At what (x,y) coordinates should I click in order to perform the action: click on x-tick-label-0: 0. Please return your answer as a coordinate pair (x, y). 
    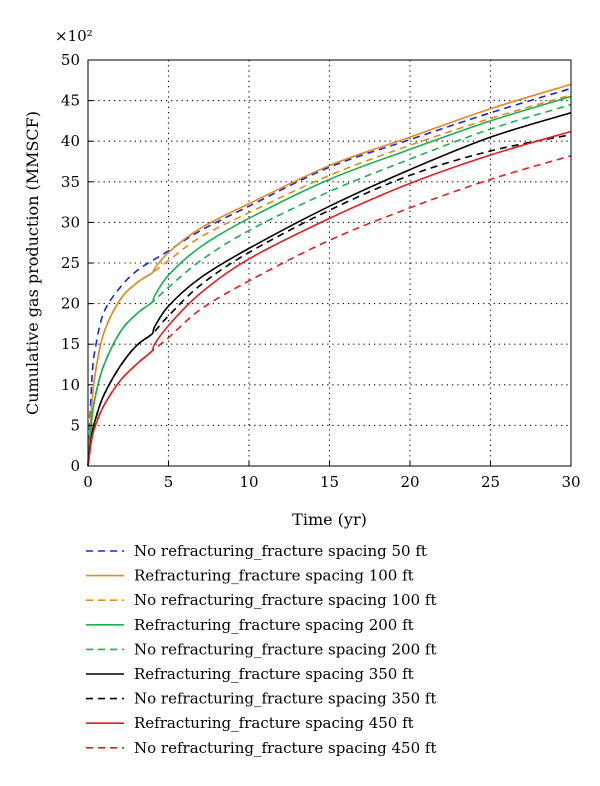
    Looking at the image, I should click on (88, 482).